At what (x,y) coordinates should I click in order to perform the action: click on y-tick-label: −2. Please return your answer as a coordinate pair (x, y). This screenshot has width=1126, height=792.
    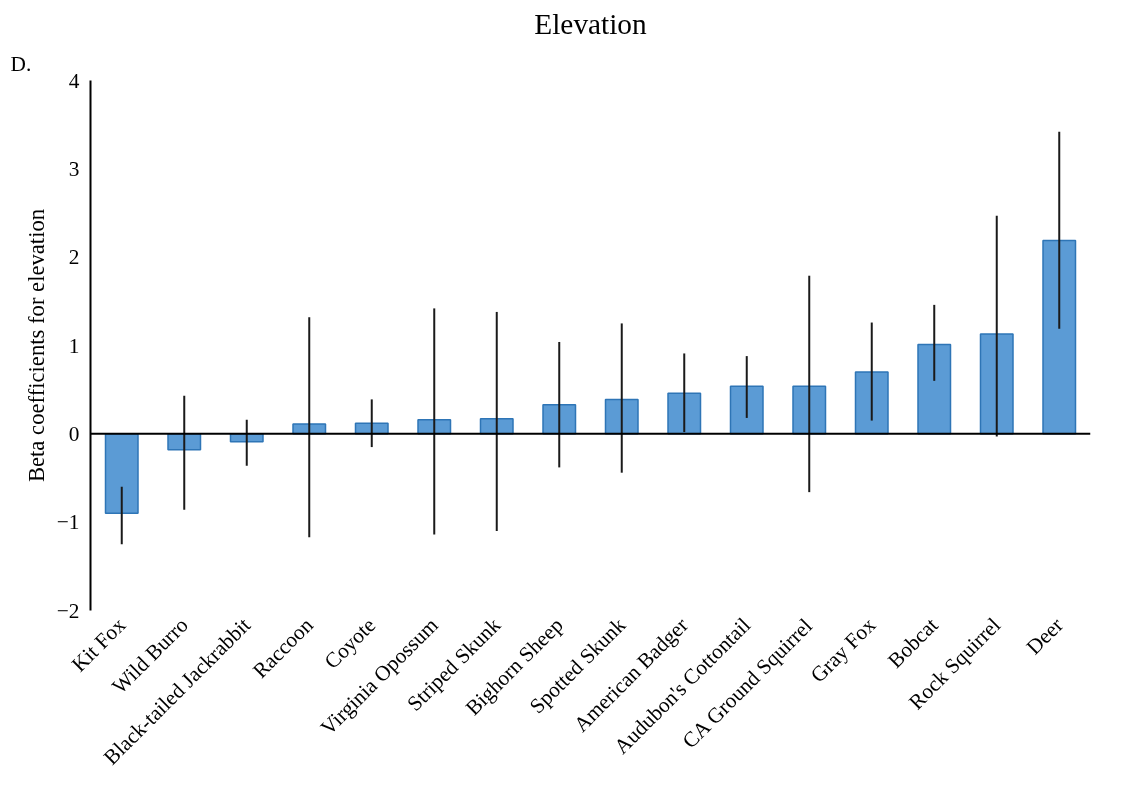
    Looking at the image, I should click on (68, 610).